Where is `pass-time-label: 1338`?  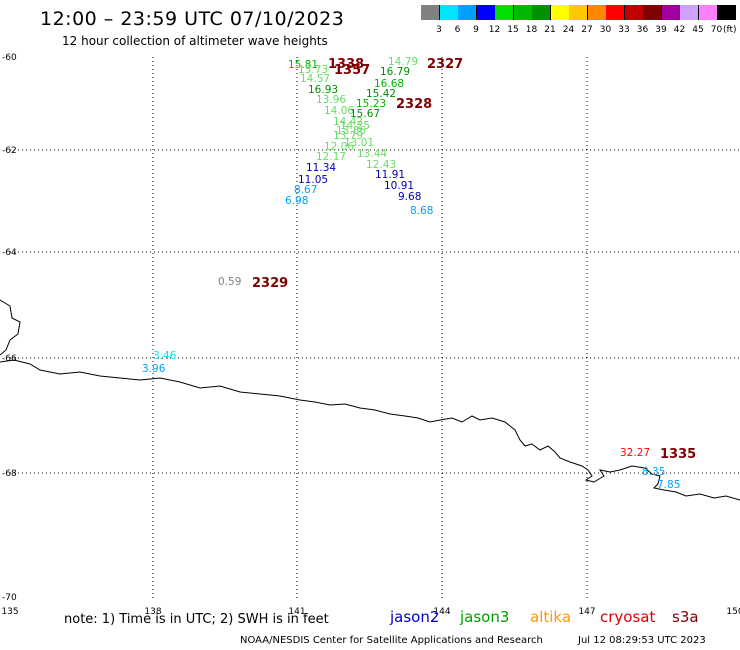
pass-time-label: 1338 is located at coordinates (346, 64).